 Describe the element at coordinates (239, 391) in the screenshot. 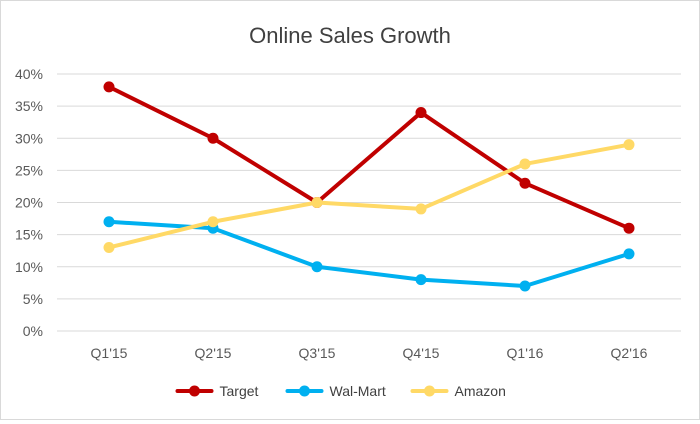

I see `legend-label: Target` at that location.